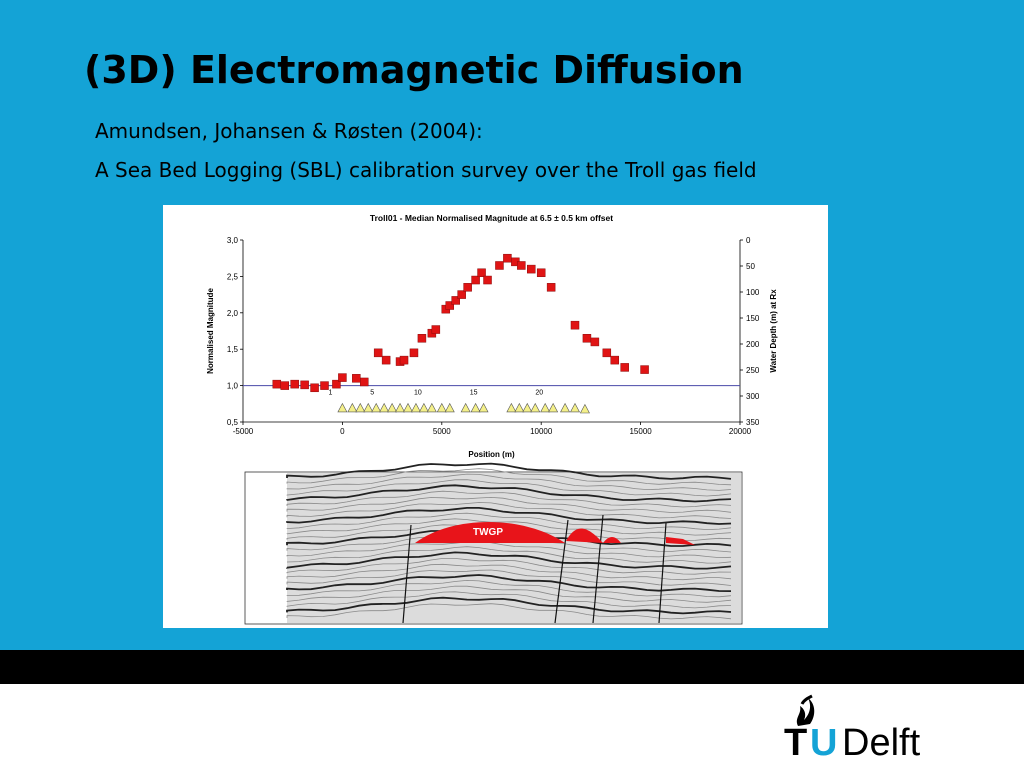 This screenshot has height=768, width=1024. I want to click on receiver-number-label: 20, so click(539, 393).